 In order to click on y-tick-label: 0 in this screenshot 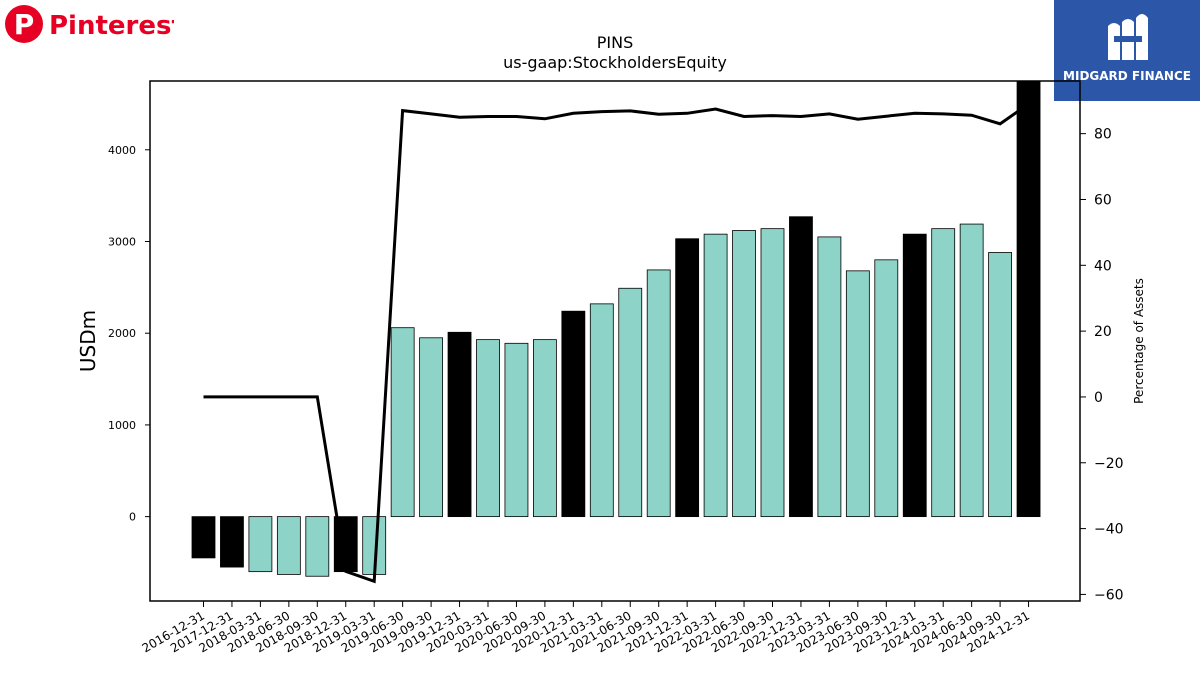, I will do `click(132, 517)`.